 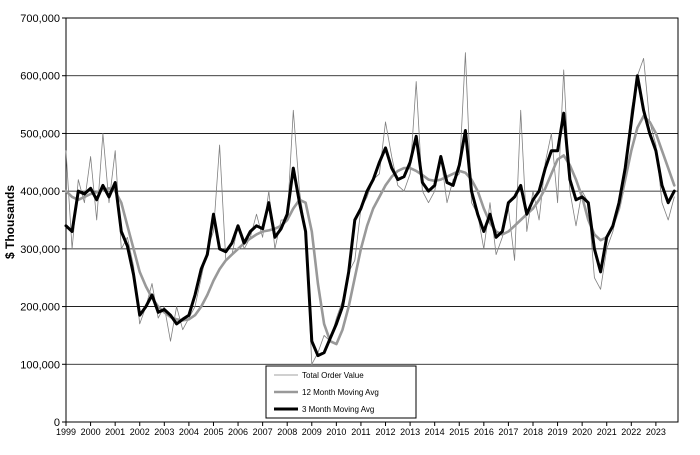 I want to click on legend-label: 3 Month Moving Avg, so click(x=338, y=409).